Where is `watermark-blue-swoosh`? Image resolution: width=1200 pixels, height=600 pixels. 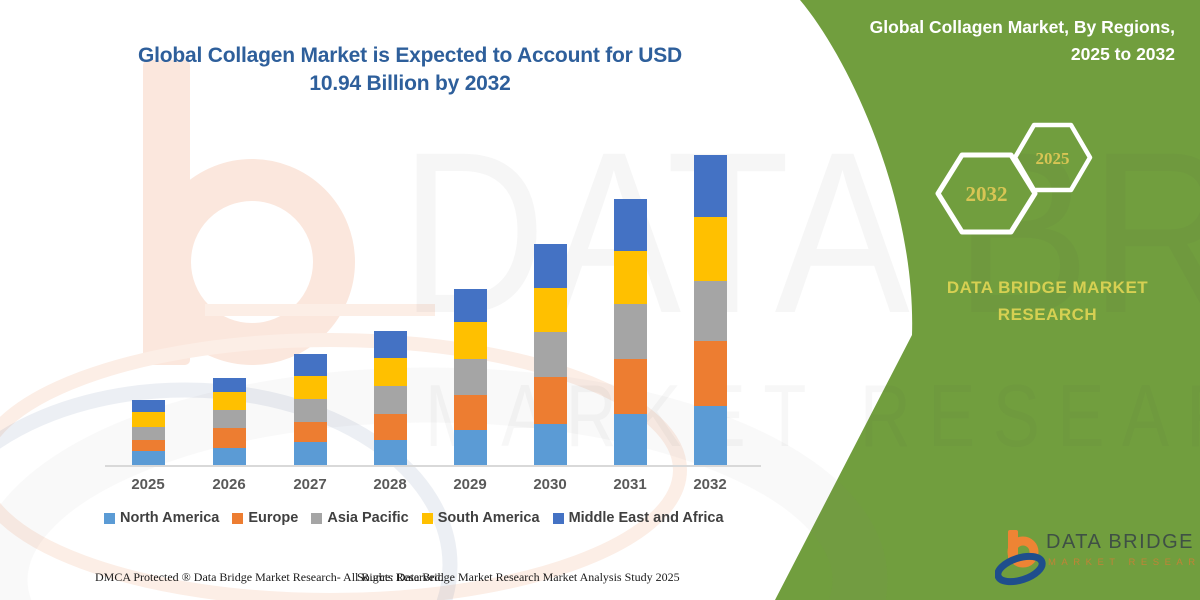
watermark-blue-swoosh is located at coordinates (229, 491).